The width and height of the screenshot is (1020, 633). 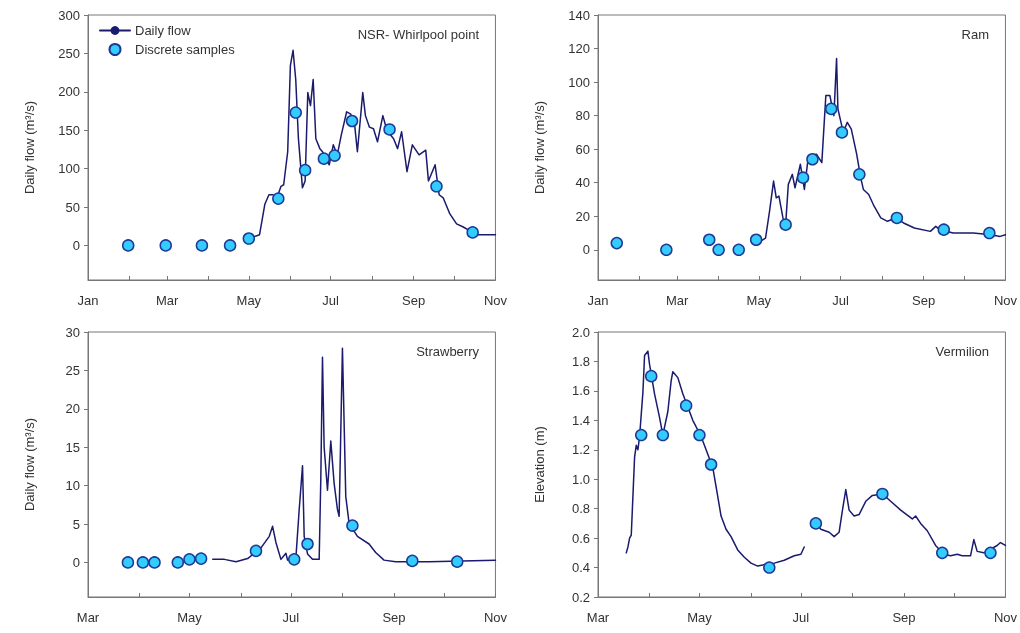 I want to click on y-tick-label: 0.6, so click(x=580, y=538).